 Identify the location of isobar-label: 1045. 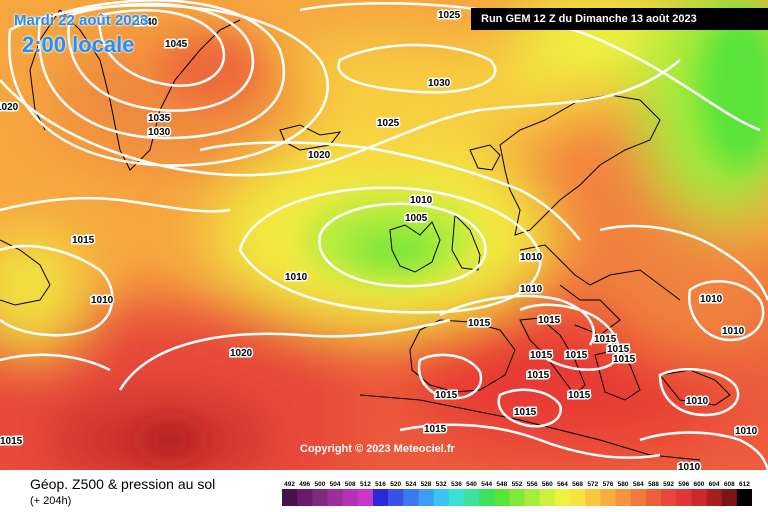
(176, 44).